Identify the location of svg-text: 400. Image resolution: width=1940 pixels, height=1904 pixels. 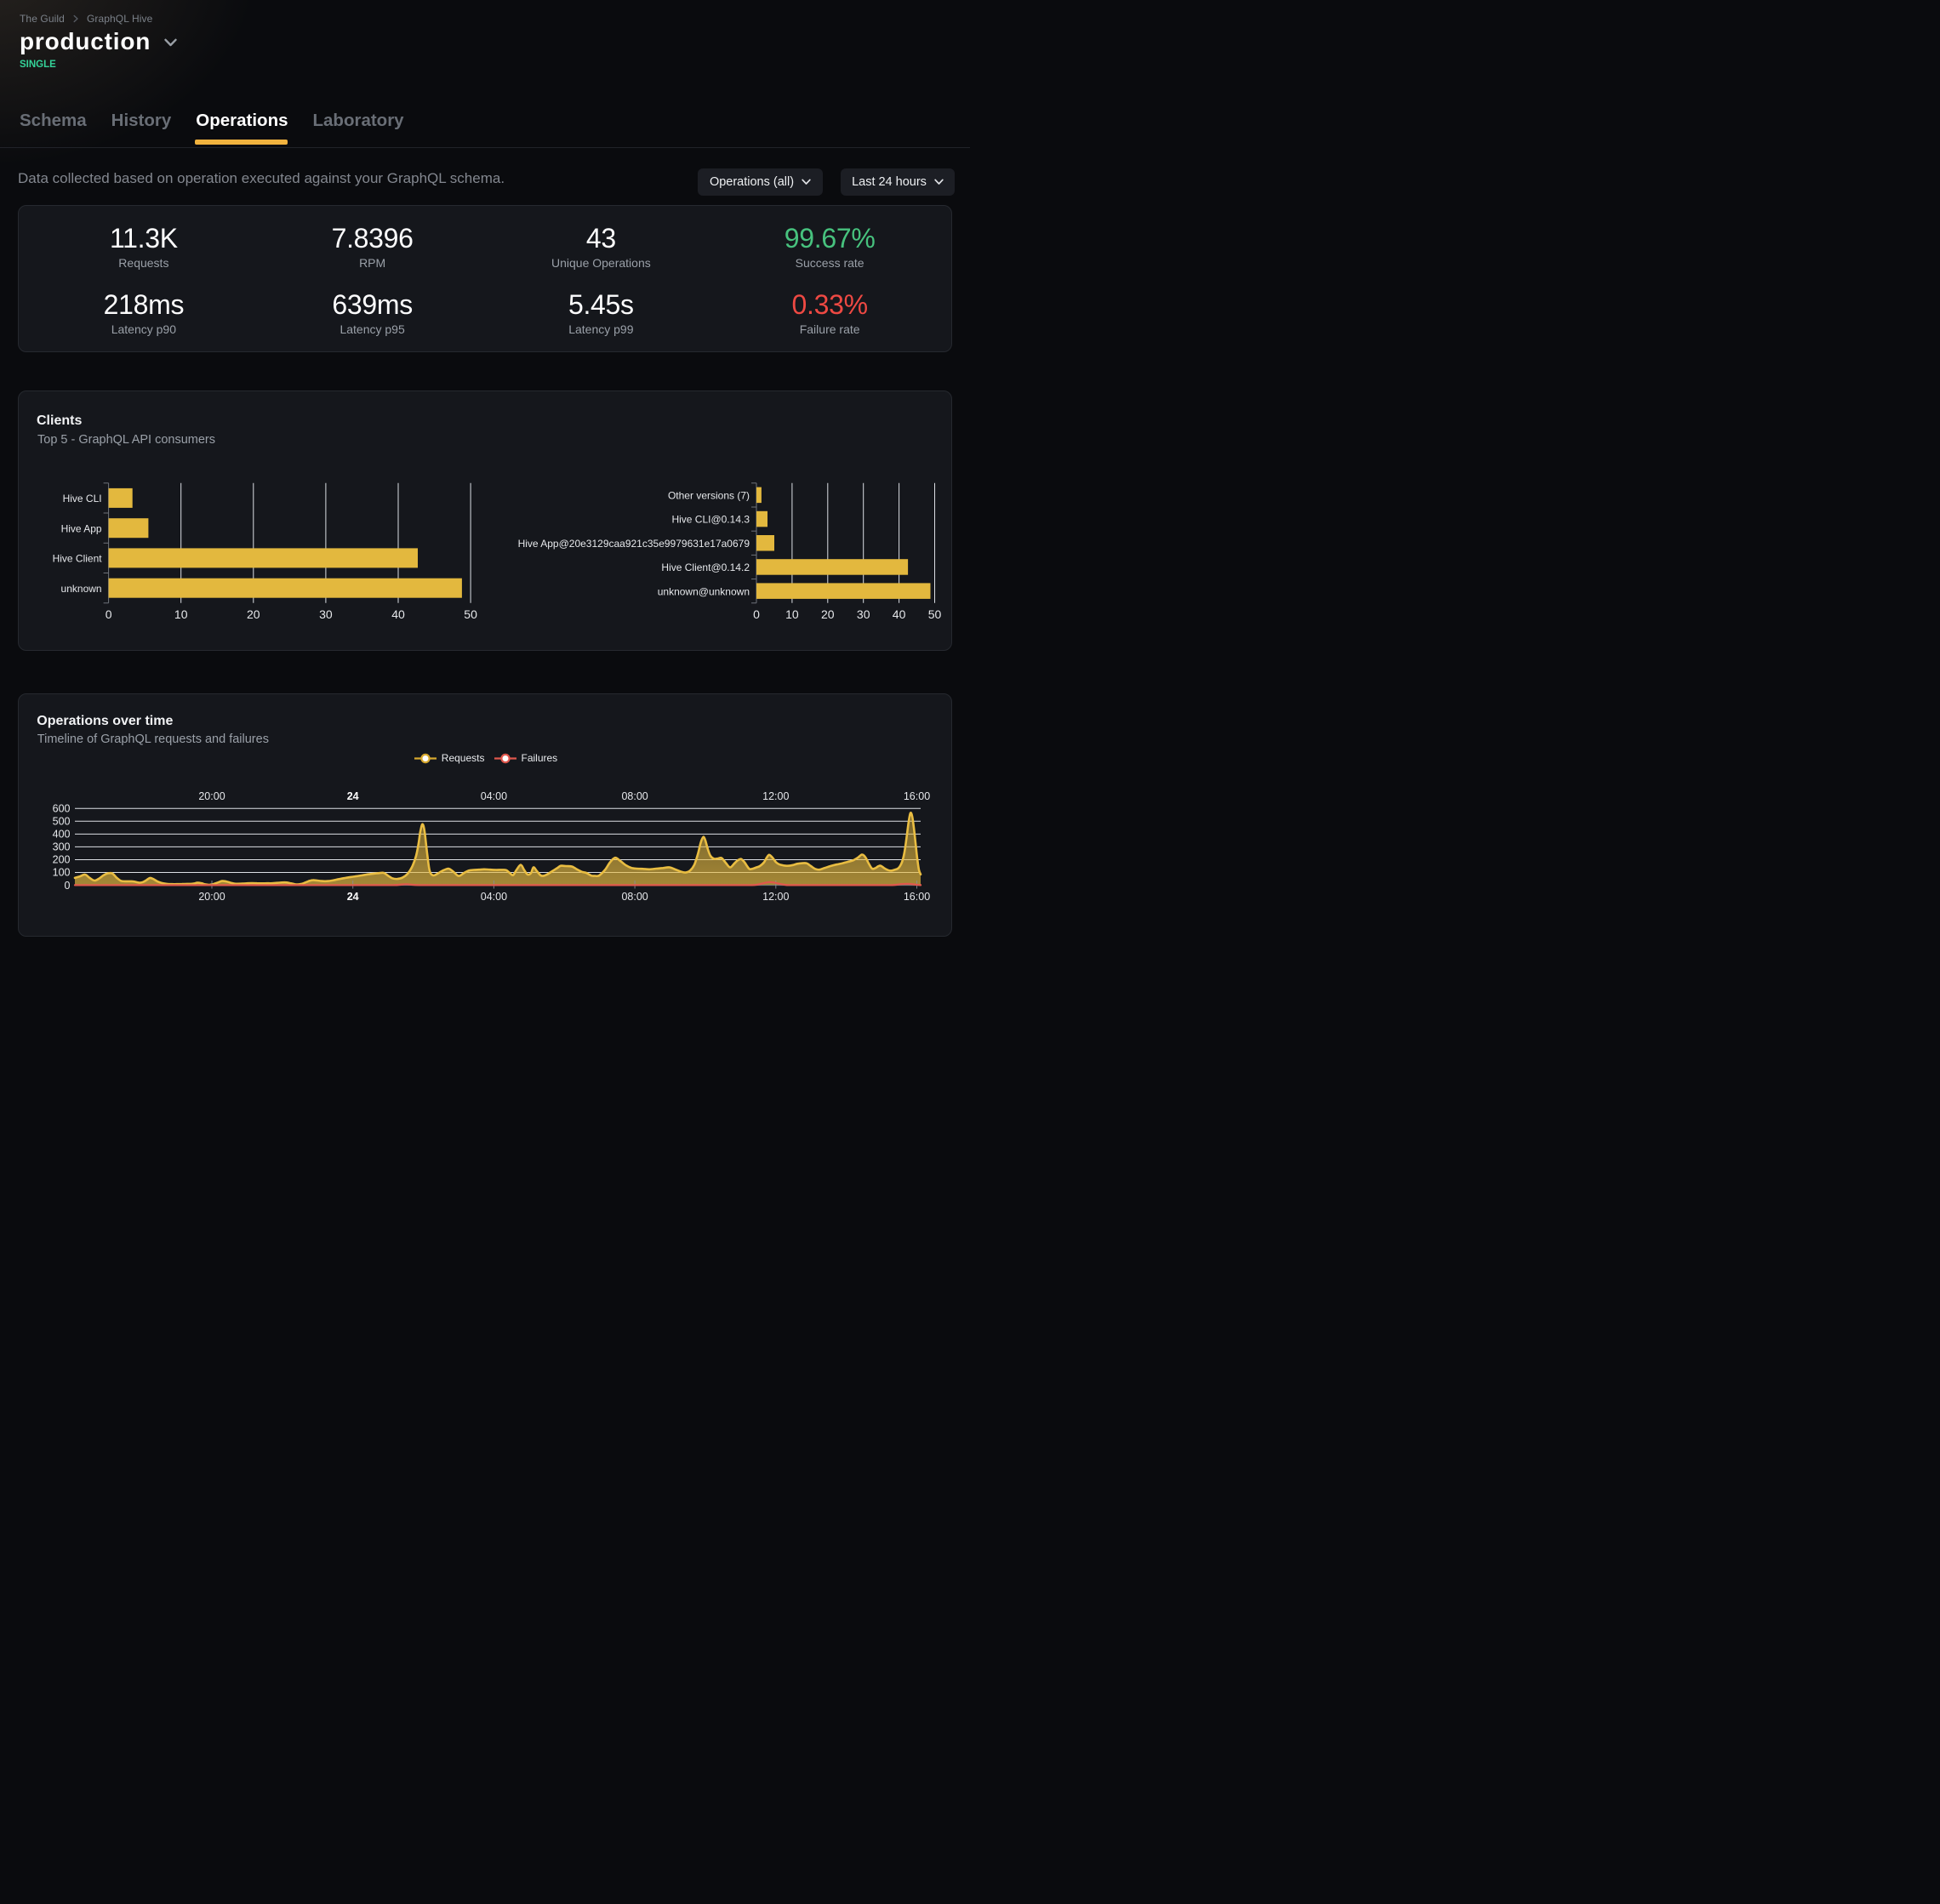
(62, 835).